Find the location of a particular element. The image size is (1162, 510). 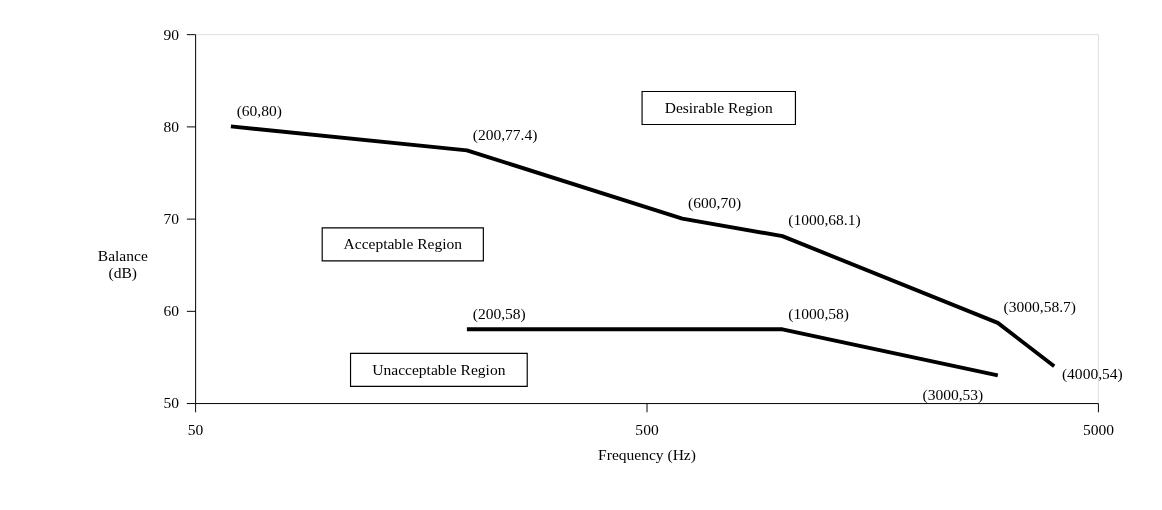

y-axis-title: Balance (dB) is located at coordinates (122, 264).